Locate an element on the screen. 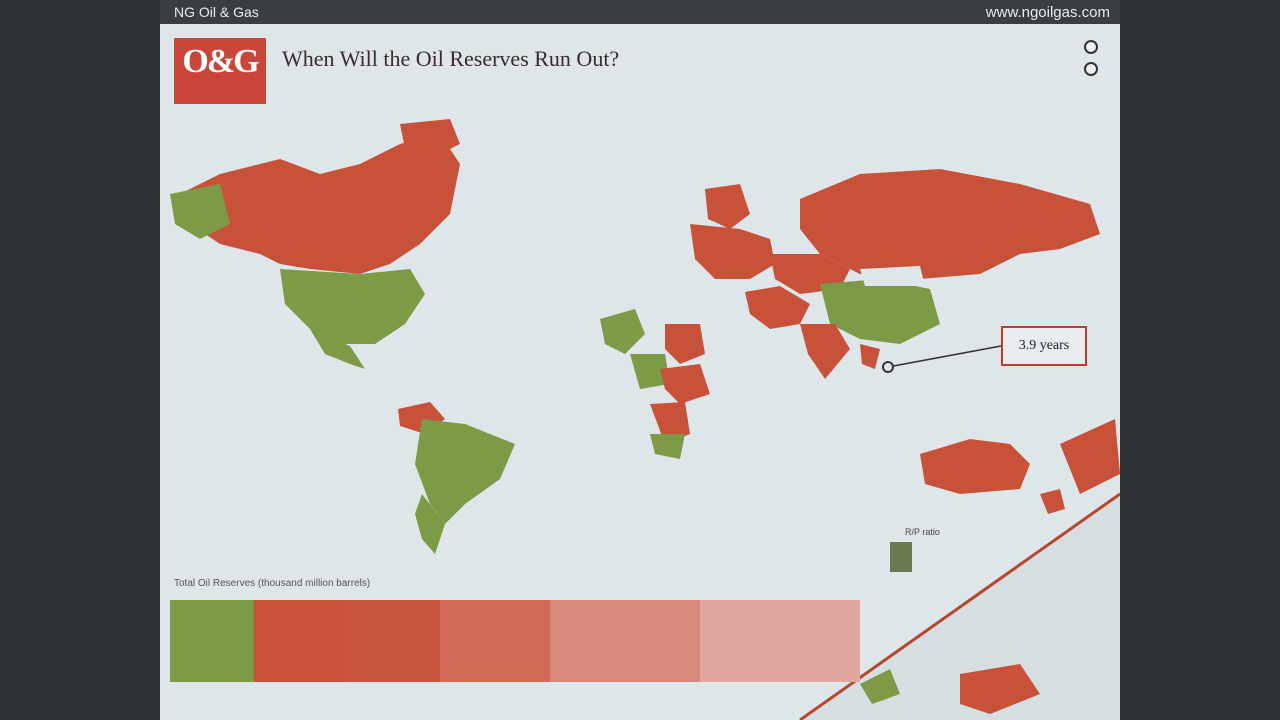 Image resolution: width=1280 pixels, height=720 pixels. region-mexico is located at coordinates (337, 349).